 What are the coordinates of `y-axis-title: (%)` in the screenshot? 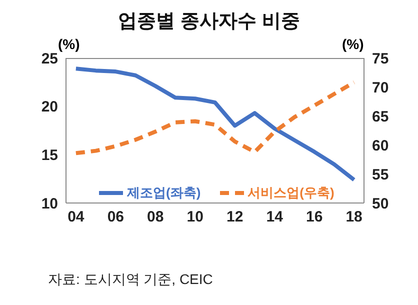 It's located at (69, 44).